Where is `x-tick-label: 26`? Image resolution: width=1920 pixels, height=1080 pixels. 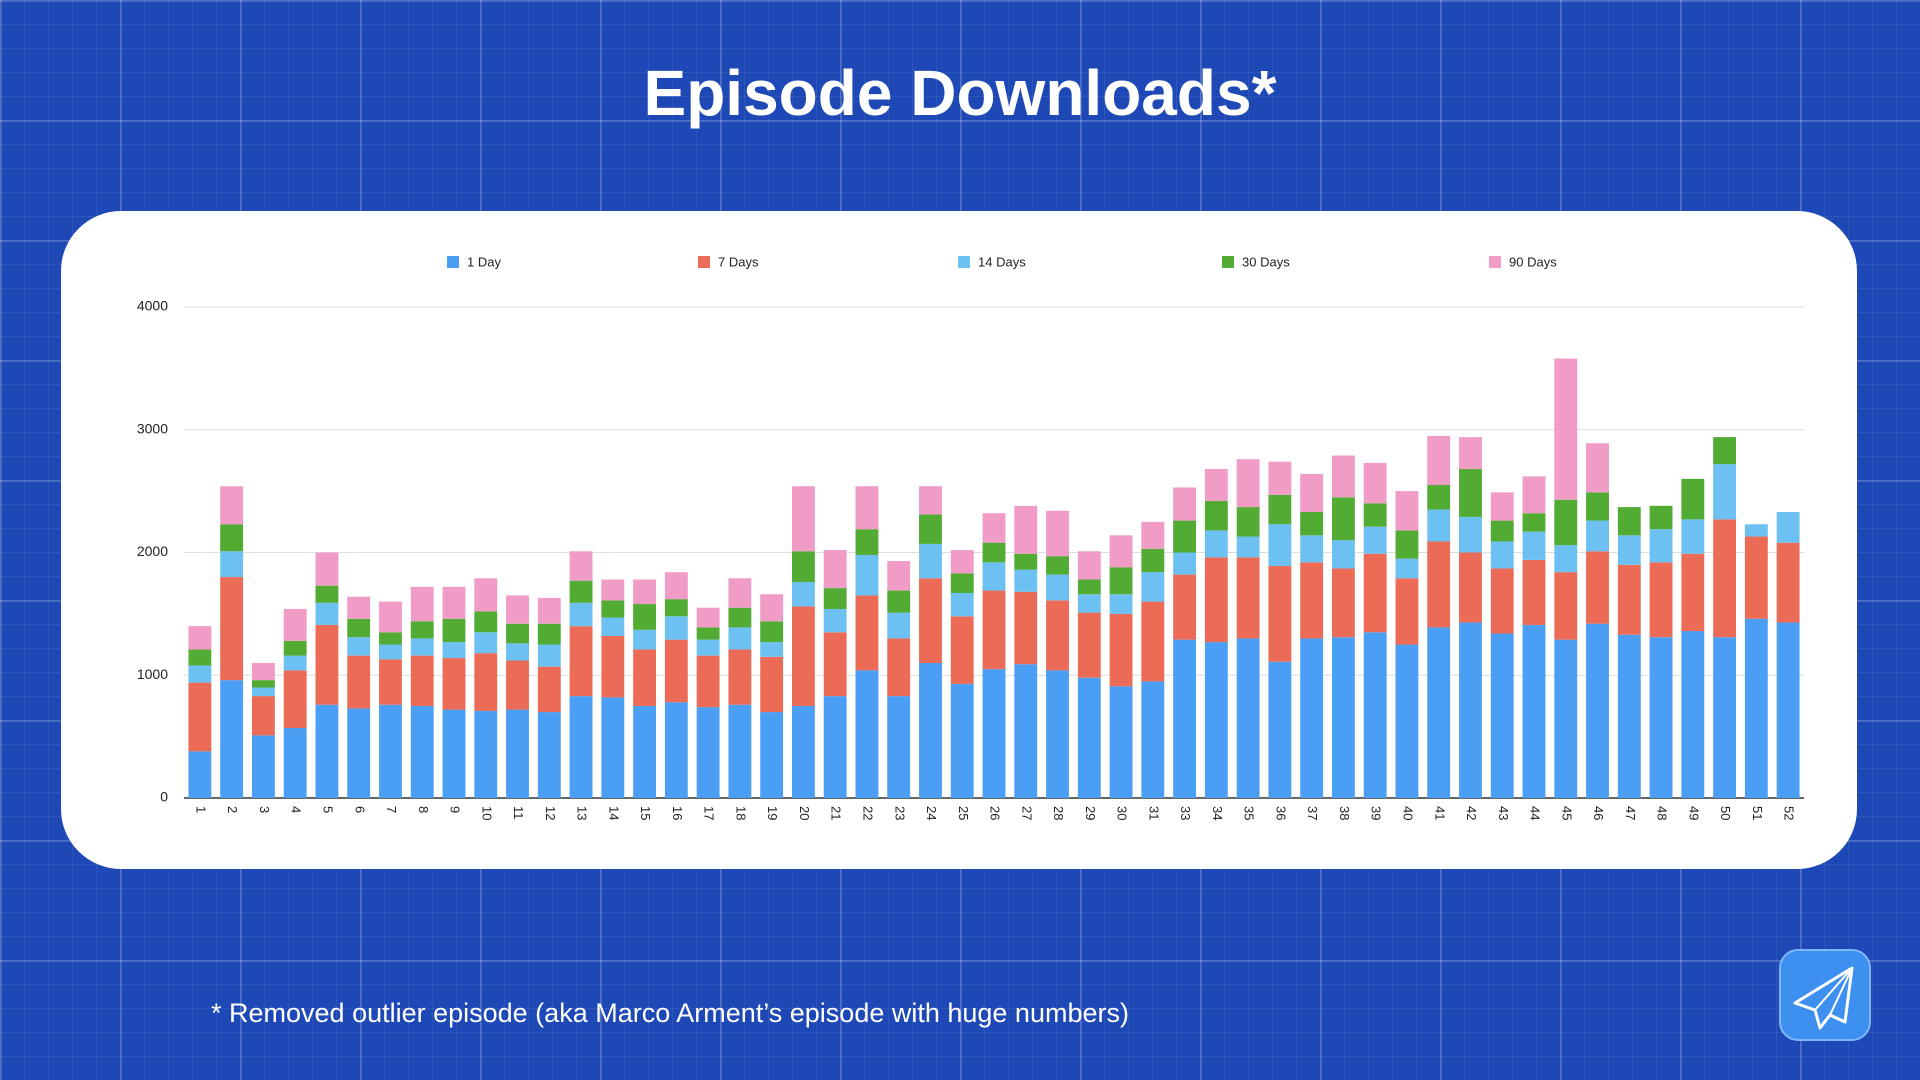
x-tick-label: 26 is located at coordinates (995, 813).